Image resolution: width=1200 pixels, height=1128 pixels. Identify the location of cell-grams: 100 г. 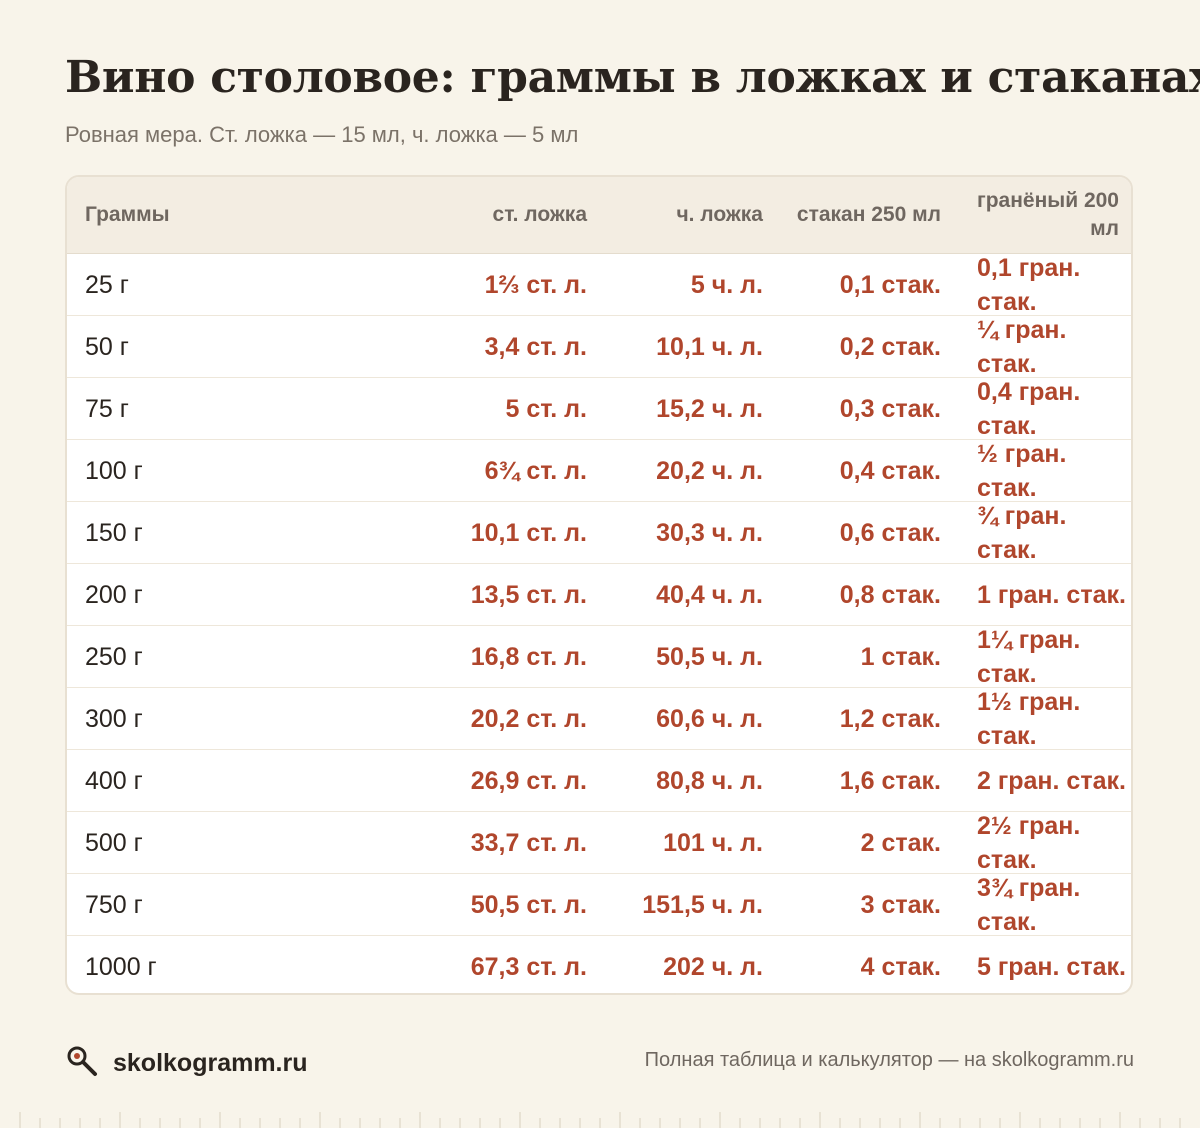
(114, 470).